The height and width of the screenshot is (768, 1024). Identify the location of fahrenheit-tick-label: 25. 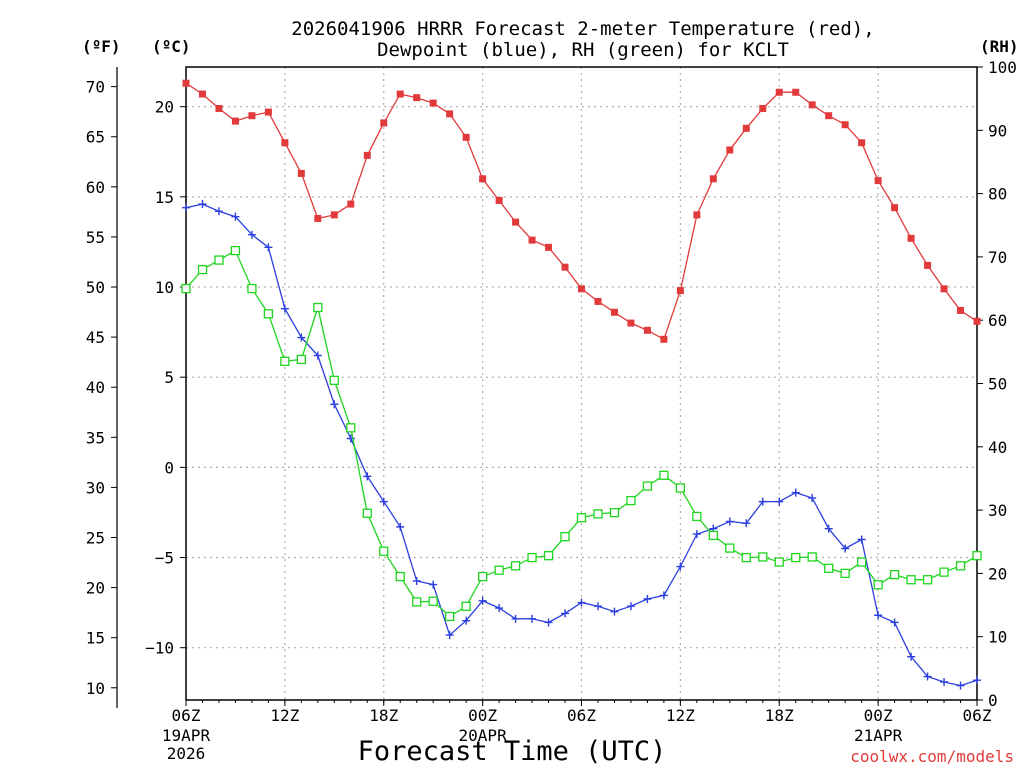
(95, 537).